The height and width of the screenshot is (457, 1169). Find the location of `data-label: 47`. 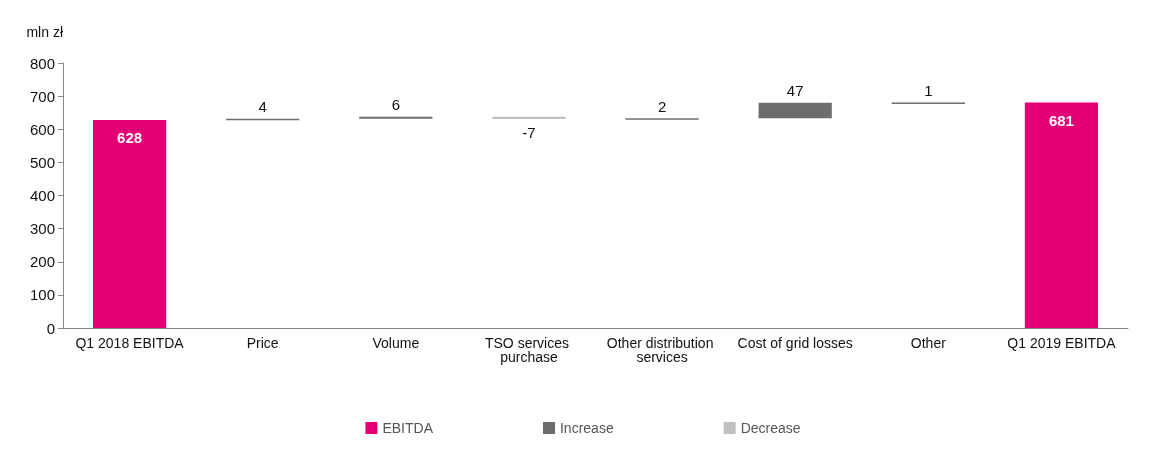

data-label: 47 is located at coordinates (795, 91).